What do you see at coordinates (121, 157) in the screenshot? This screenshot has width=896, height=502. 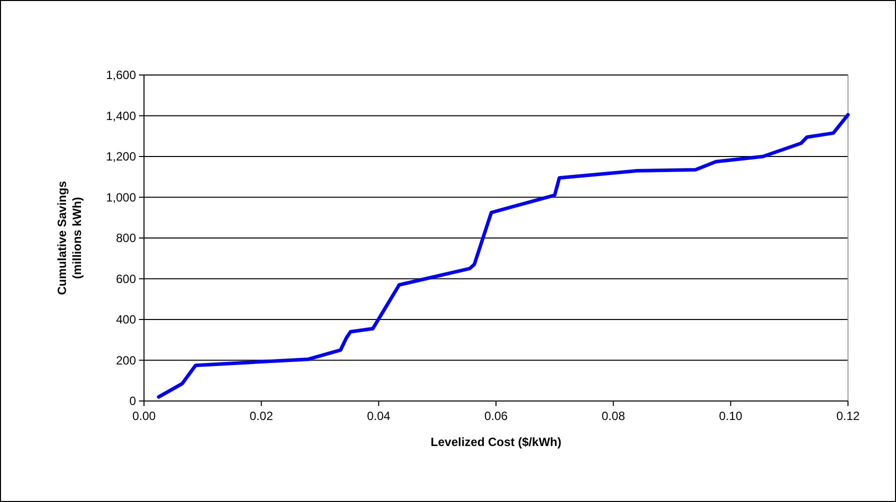 I see `y-tick-label: 1,200` at bounding box center [121, 157].